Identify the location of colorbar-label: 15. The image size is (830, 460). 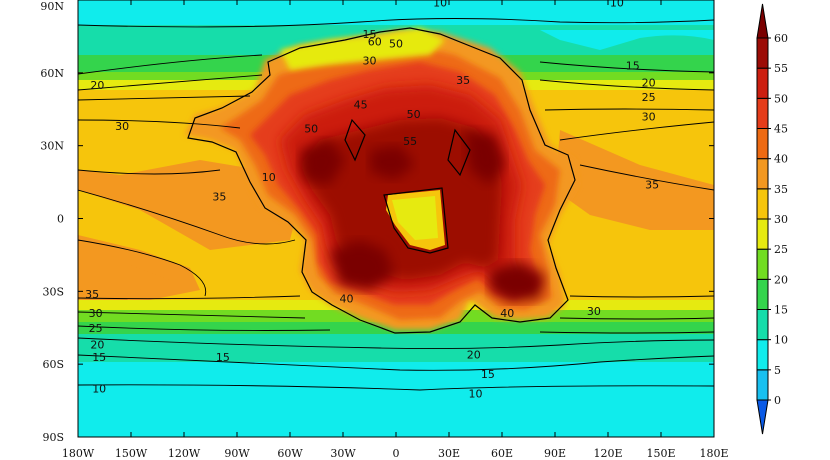
(781, 310).